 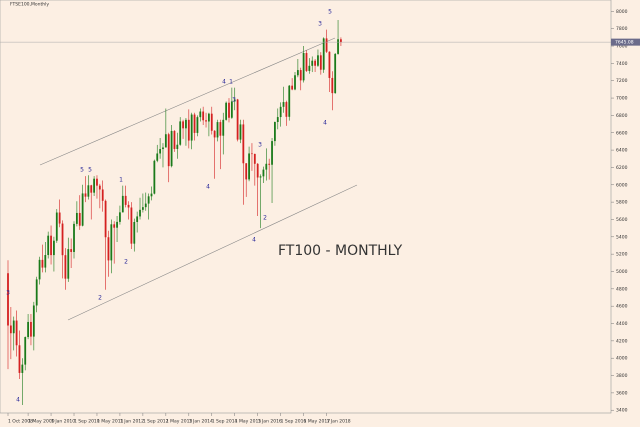 What do you see at coordinates (622, 203) in the screenshot?
I see `y-tick-label: 5800` at bounding box center [622, 203].